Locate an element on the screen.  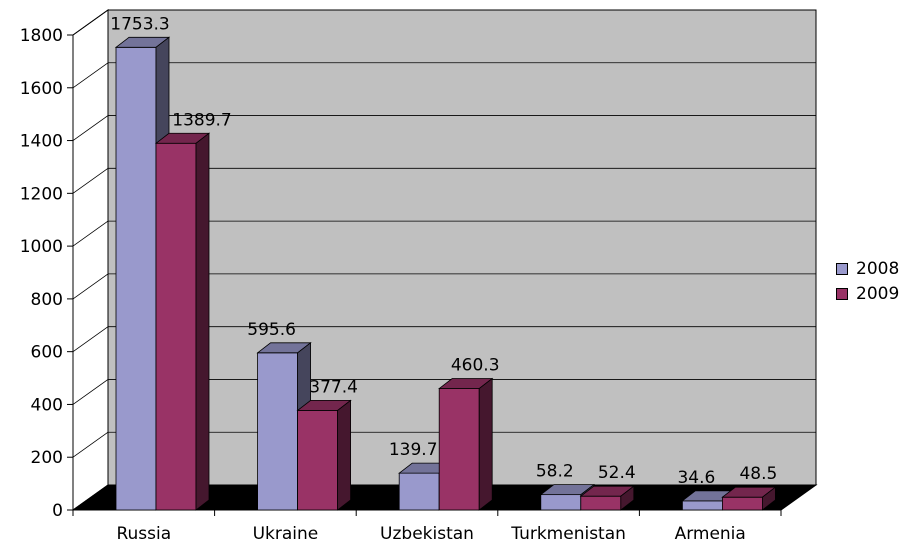
x-tick-label: Armenia is located at coordinates (710, 534).